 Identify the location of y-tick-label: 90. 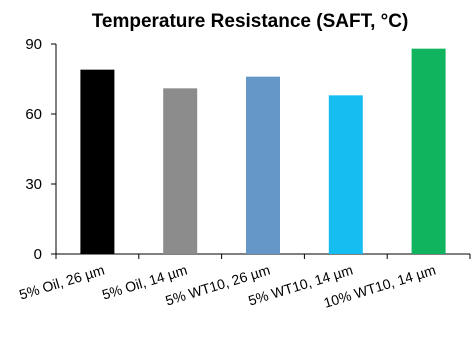
(33, 44).